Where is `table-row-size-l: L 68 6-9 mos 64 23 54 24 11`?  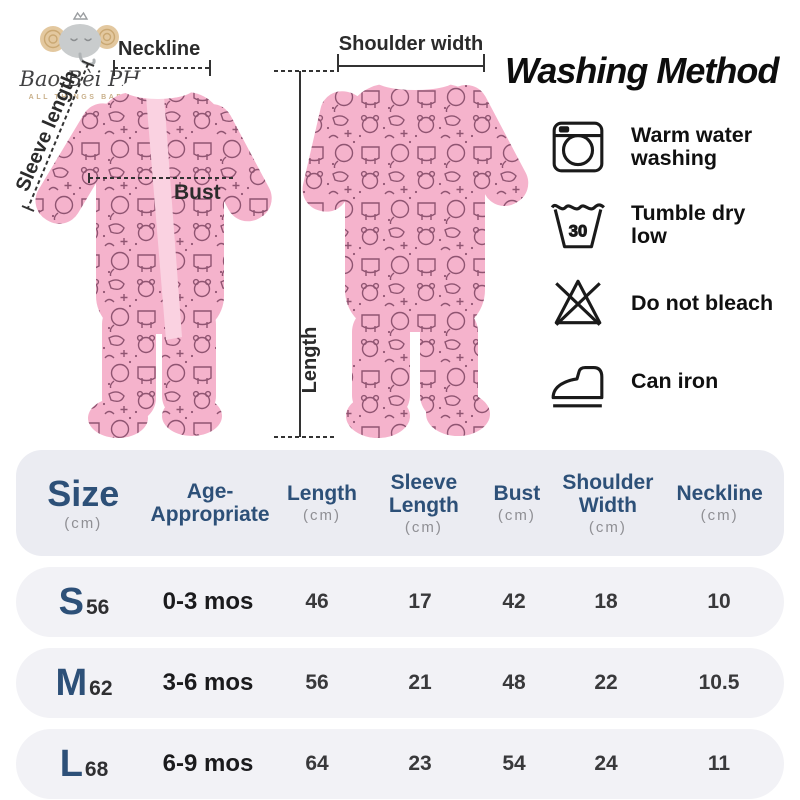 table-row-size-l: L 68 6-9 mos 64 23 54 24 11 is located at coordinates (400, 764).